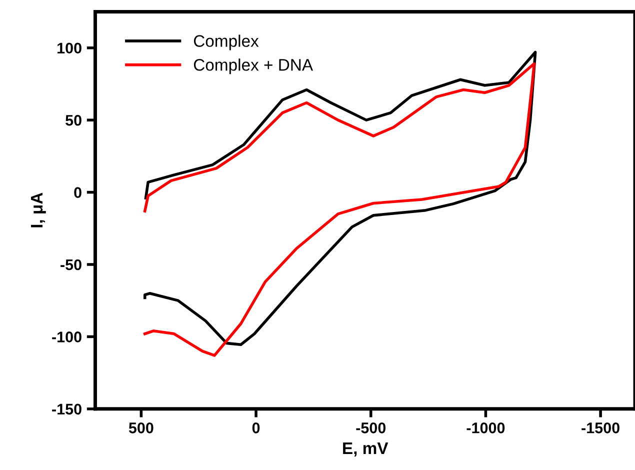 The height and width of the screenshot is (470, 635). Describe the element at coordinates (485, 428) in the screenshot. I see `x-tick-label: -1000` at that location.